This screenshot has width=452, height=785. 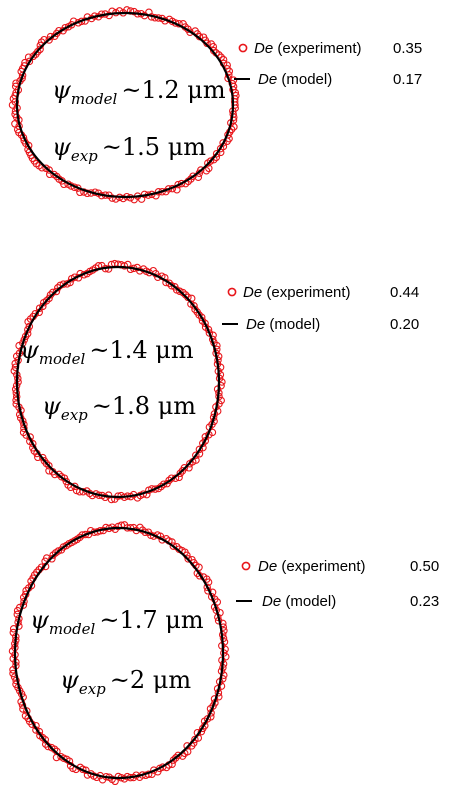 I want to click on legend: De (experiment) 0.44 De (model) 0.20, so click(x=320, y=308).